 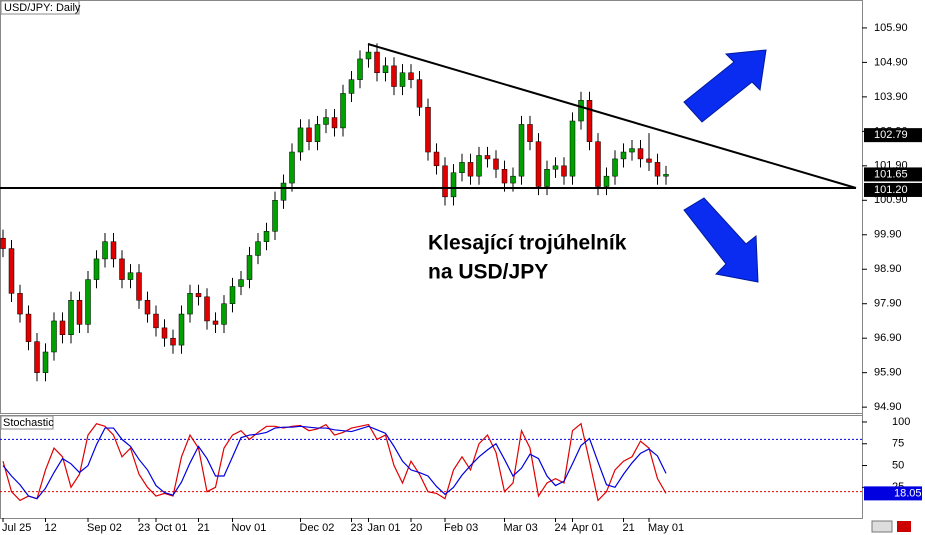 I want to click on last-value-label: 18.05, so click(x=908, y=493).